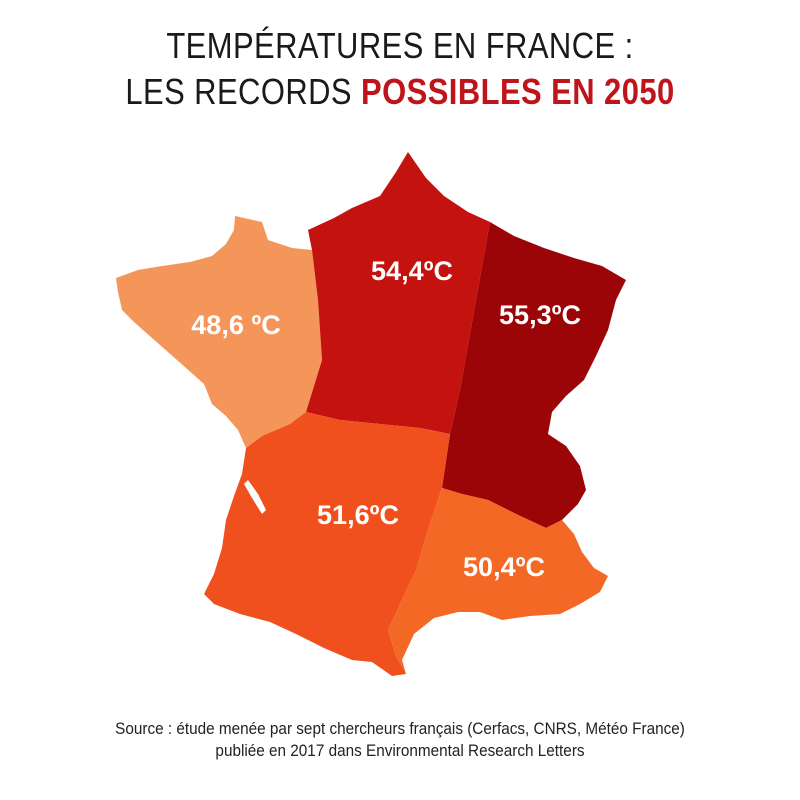 The height and width of the screenshot is (800, 800). Describe the element at coordinates (398, 293) in the screenshot. I see `region-north` at that location.